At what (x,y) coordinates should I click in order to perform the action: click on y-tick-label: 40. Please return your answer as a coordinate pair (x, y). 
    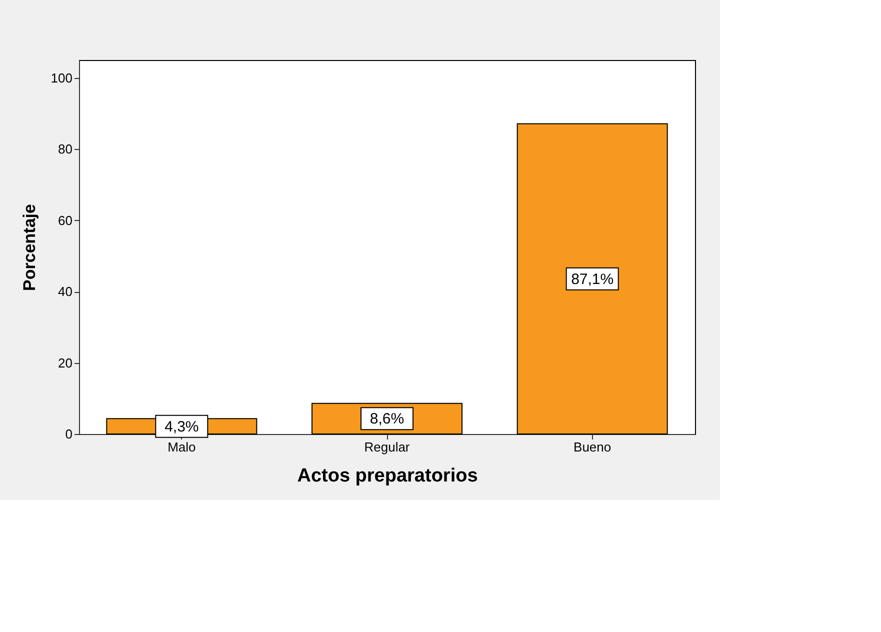
    Looking at the image, I should click on (65, 292).